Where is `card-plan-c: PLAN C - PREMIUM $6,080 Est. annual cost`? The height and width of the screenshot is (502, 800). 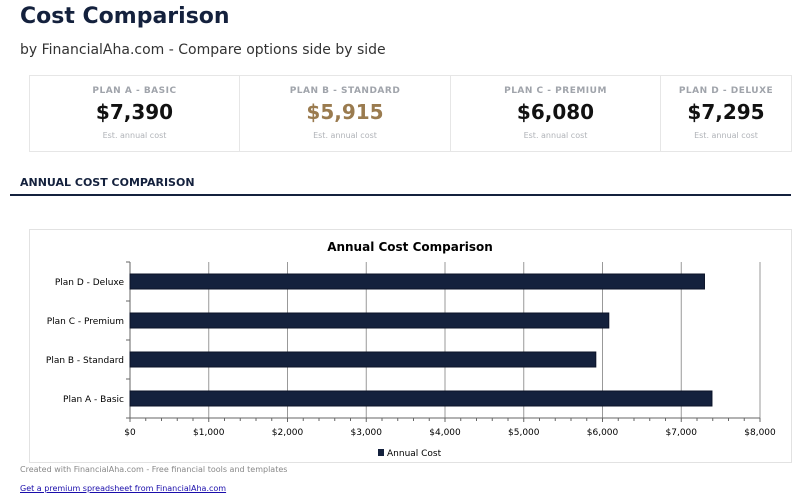 card-plan-c: PLAN C - PREMIUM $6,080 Est. annual cost is located at coordinates (556, 113).